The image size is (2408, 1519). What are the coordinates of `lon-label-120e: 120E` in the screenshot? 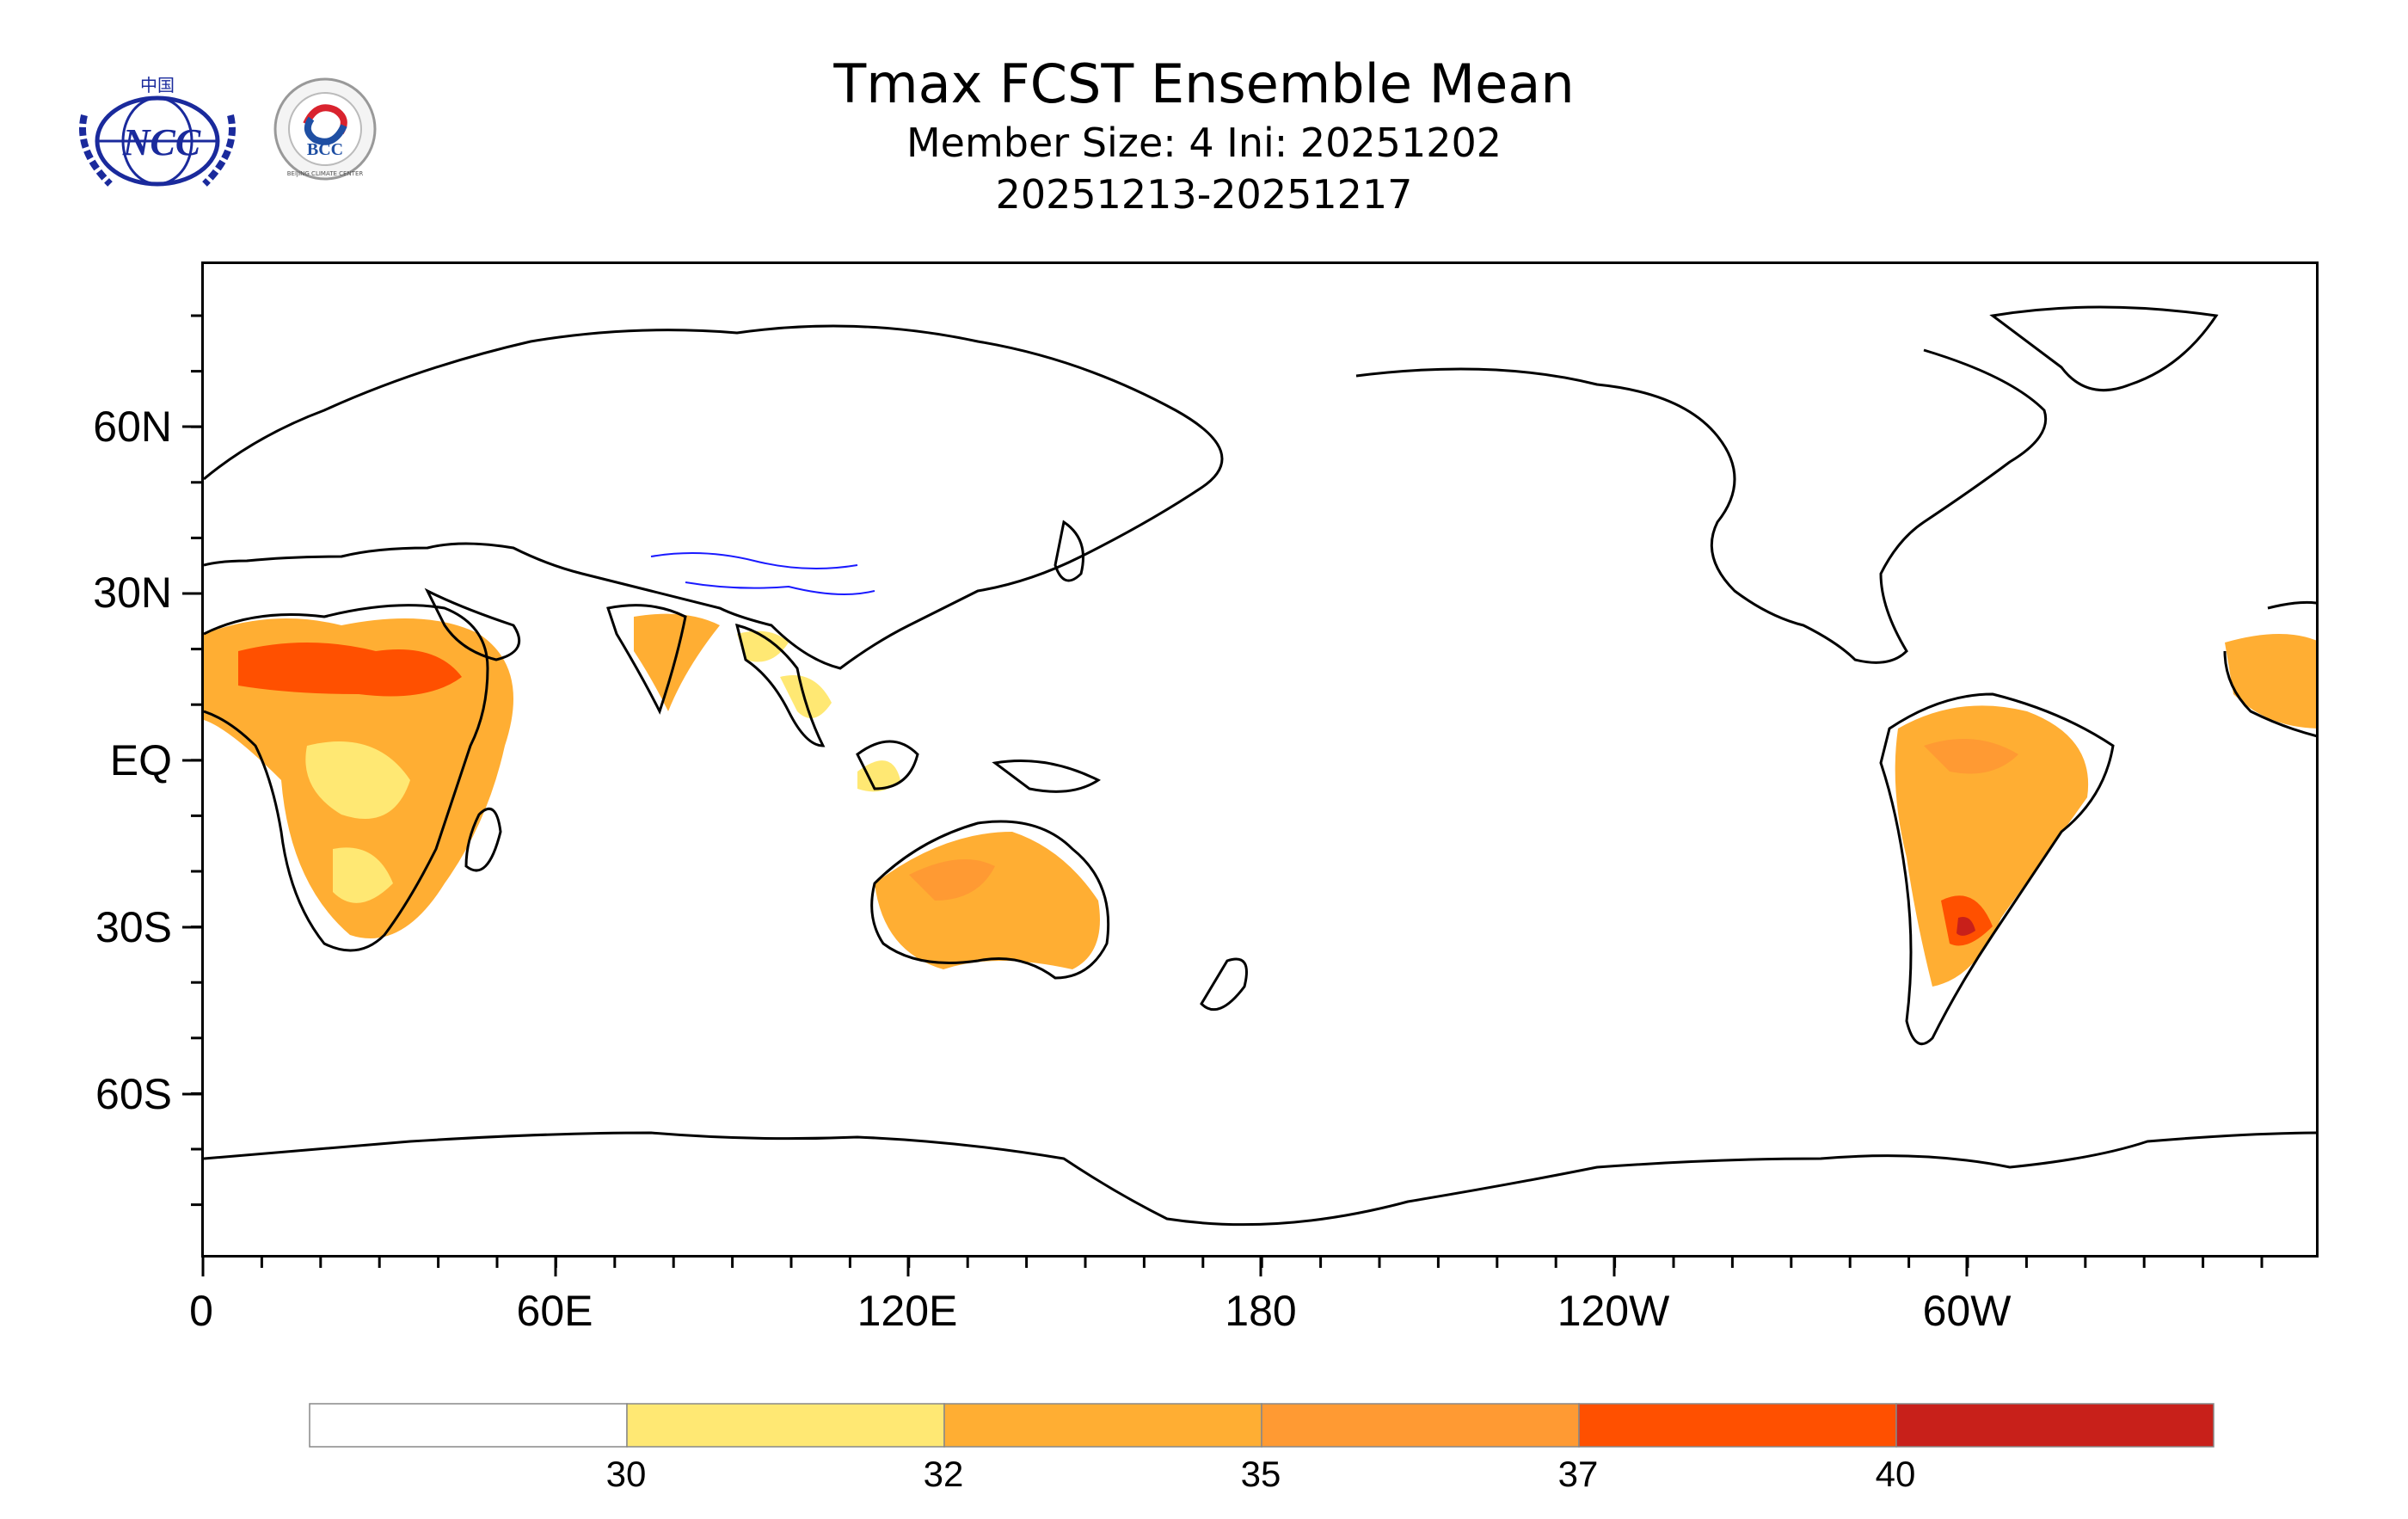 It's located at (908, 1311).